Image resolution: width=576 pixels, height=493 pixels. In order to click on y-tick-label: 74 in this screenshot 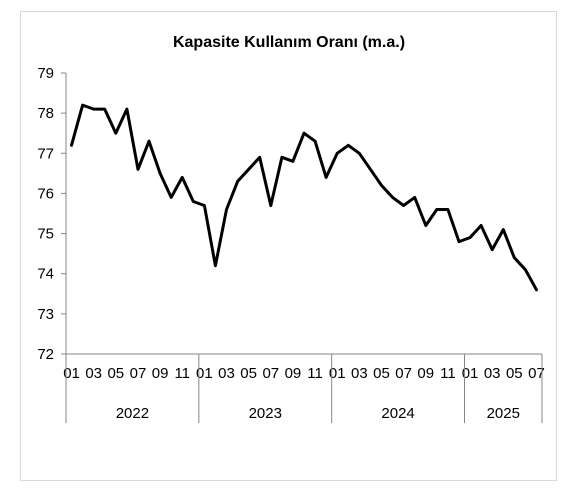, I will do `click(45, 274)`.